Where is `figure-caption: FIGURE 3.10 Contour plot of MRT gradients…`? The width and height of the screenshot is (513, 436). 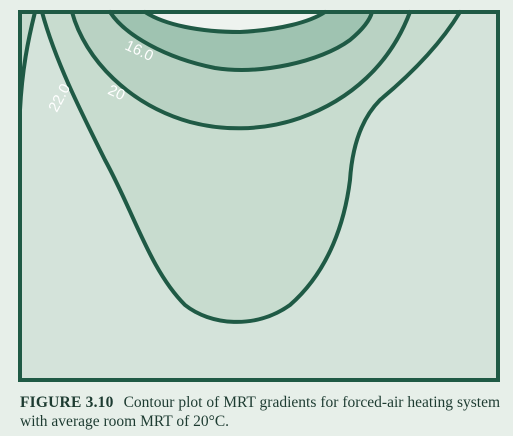
figure-caption: FIGURE 3.10 Contour plot of MRT gradients… is located at coordinates (260, 412).